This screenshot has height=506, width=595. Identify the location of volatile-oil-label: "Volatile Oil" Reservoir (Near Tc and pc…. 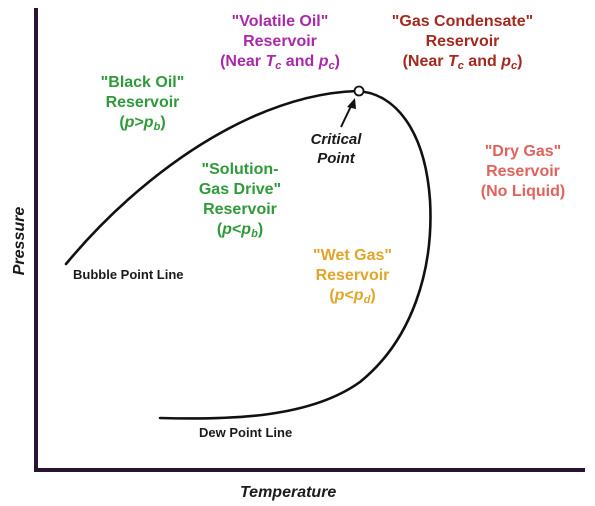
(280, 42).